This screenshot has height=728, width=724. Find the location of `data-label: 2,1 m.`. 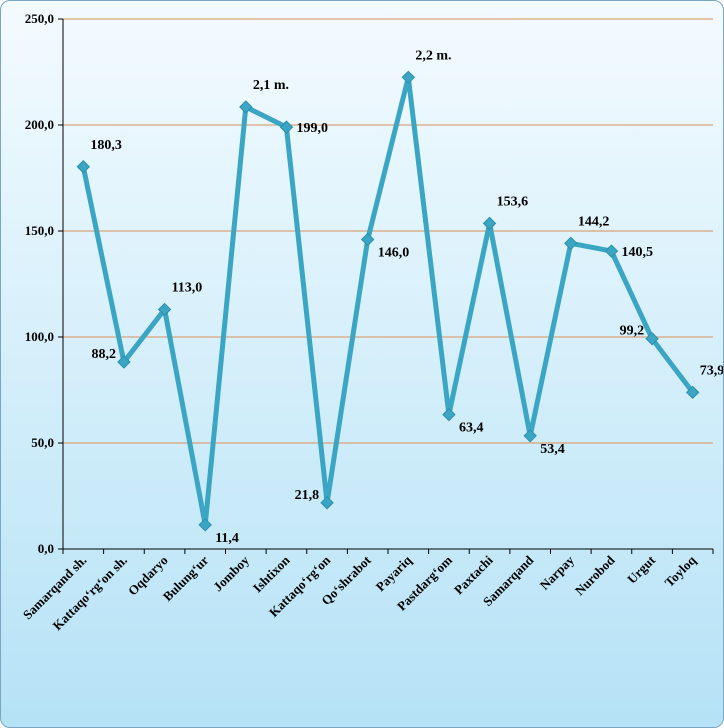

data-label: 2,1 m. is located at coordinates (271, 85).